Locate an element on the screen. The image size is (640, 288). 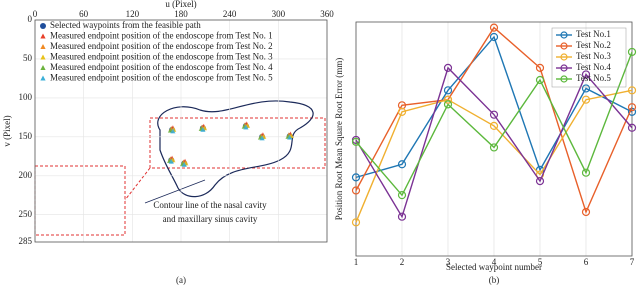
inset-box is located at coordinates (80, 200).